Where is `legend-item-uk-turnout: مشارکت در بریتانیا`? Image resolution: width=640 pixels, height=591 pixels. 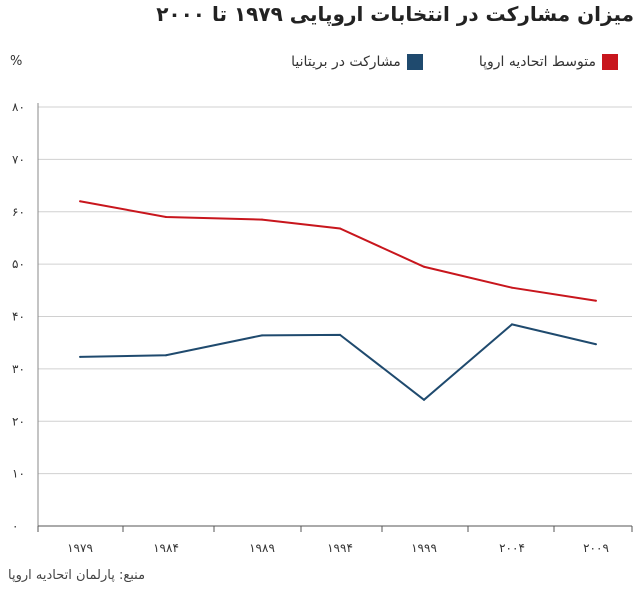
legend-item-uk-turnout: مشارکت در بریتانیا is located at coordinates (357, 62).